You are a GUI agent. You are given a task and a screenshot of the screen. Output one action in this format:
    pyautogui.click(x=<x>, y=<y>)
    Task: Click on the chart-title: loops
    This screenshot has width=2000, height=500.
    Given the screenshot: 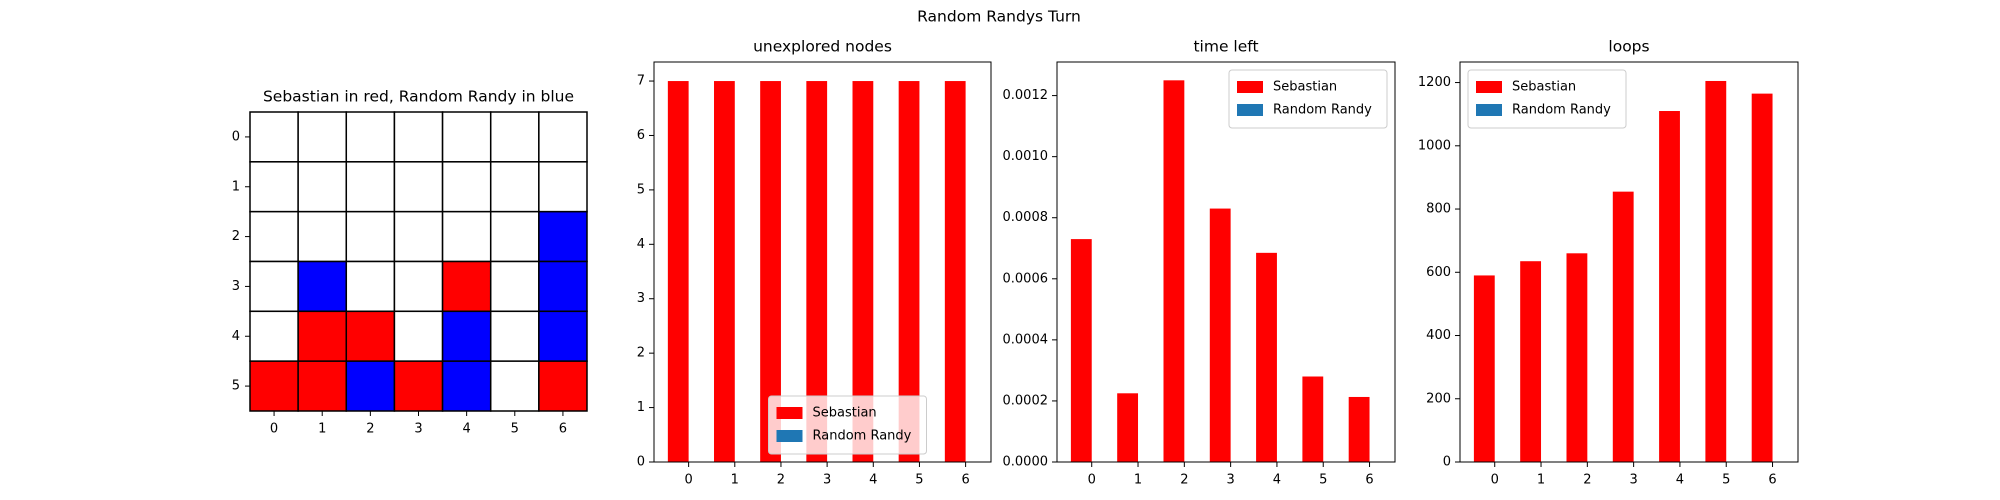 What is the action you would take?
    pyautogui.click(x=1628, y=47)
    